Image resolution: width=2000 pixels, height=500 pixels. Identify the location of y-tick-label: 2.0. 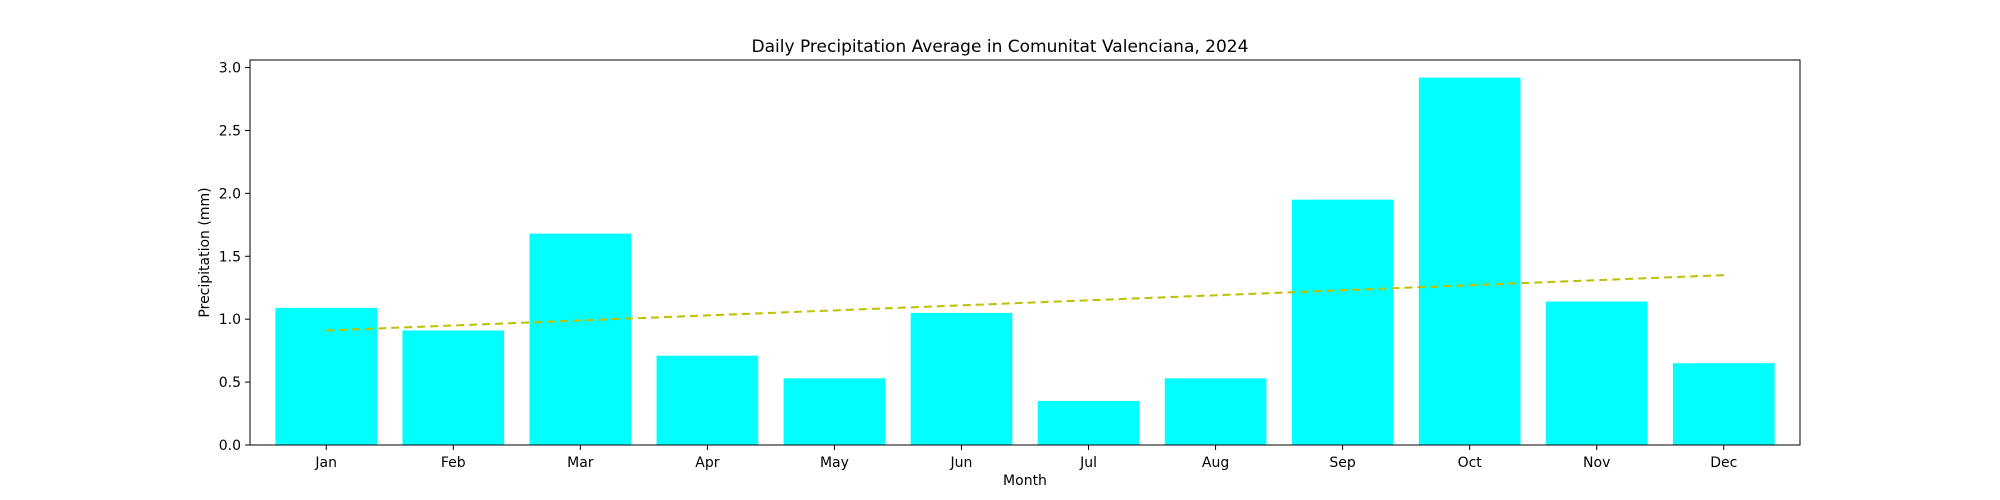
(230, 194).